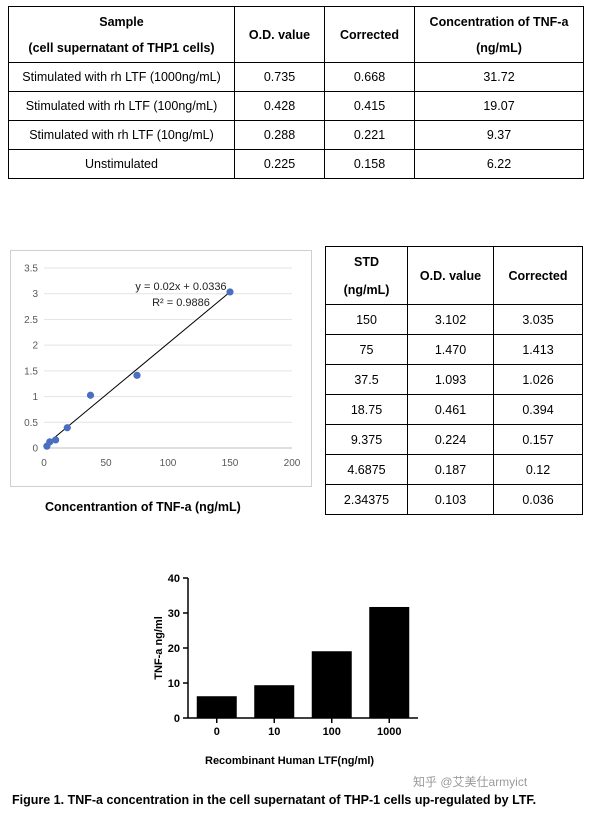  Describe the element at coordinates (366, 319) in the screenshot. I see `table-cell: 150` at that location.